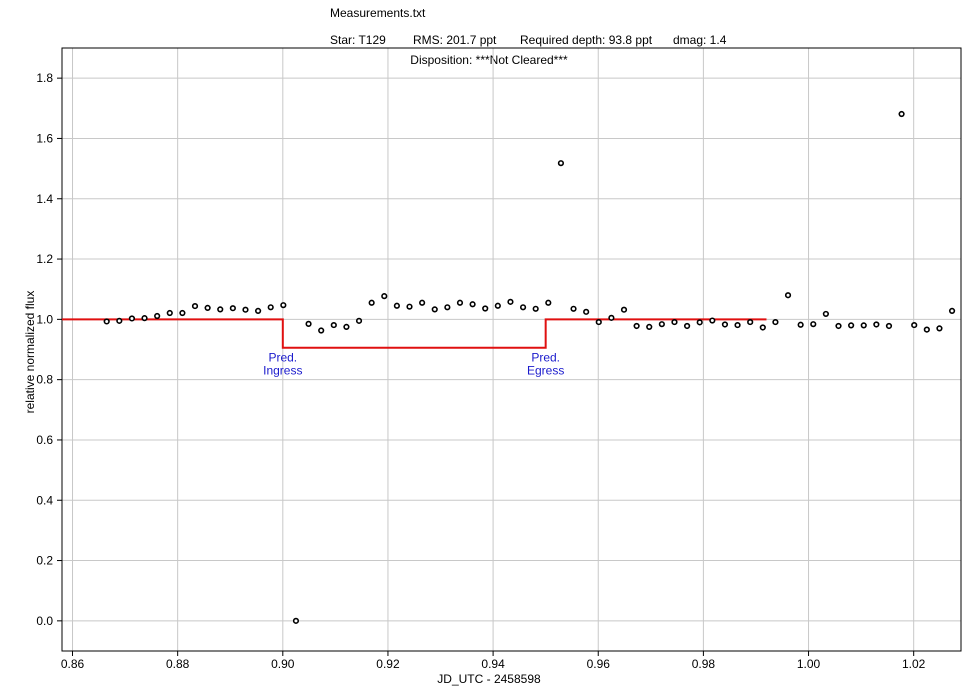 The height and width of the screenshot is (690, 978). What do you see at coordinates (358, 40) in the screenshot?
I see `star-label: Star: T129` at bounding box center [358, 40].